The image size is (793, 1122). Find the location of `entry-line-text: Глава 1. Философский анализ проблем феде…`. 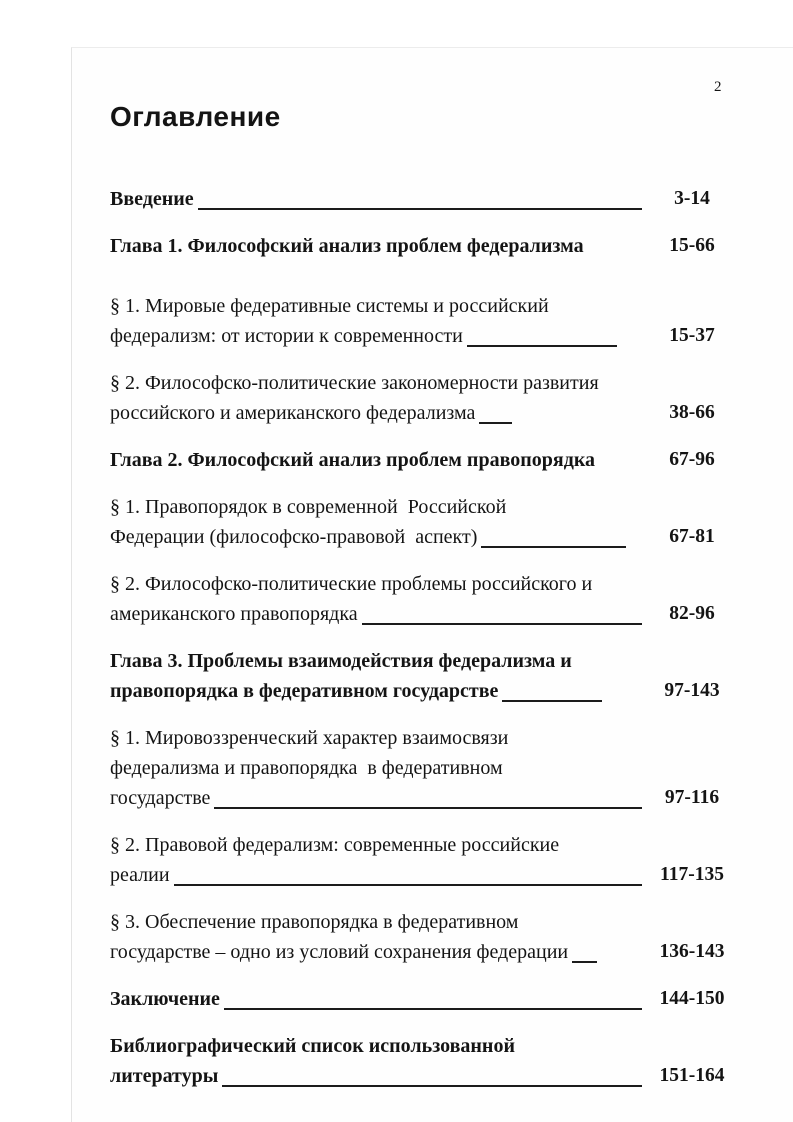

entry-line-text: Глава 1. Философский анализ проблем феде… is located at coordinates (347, 246).